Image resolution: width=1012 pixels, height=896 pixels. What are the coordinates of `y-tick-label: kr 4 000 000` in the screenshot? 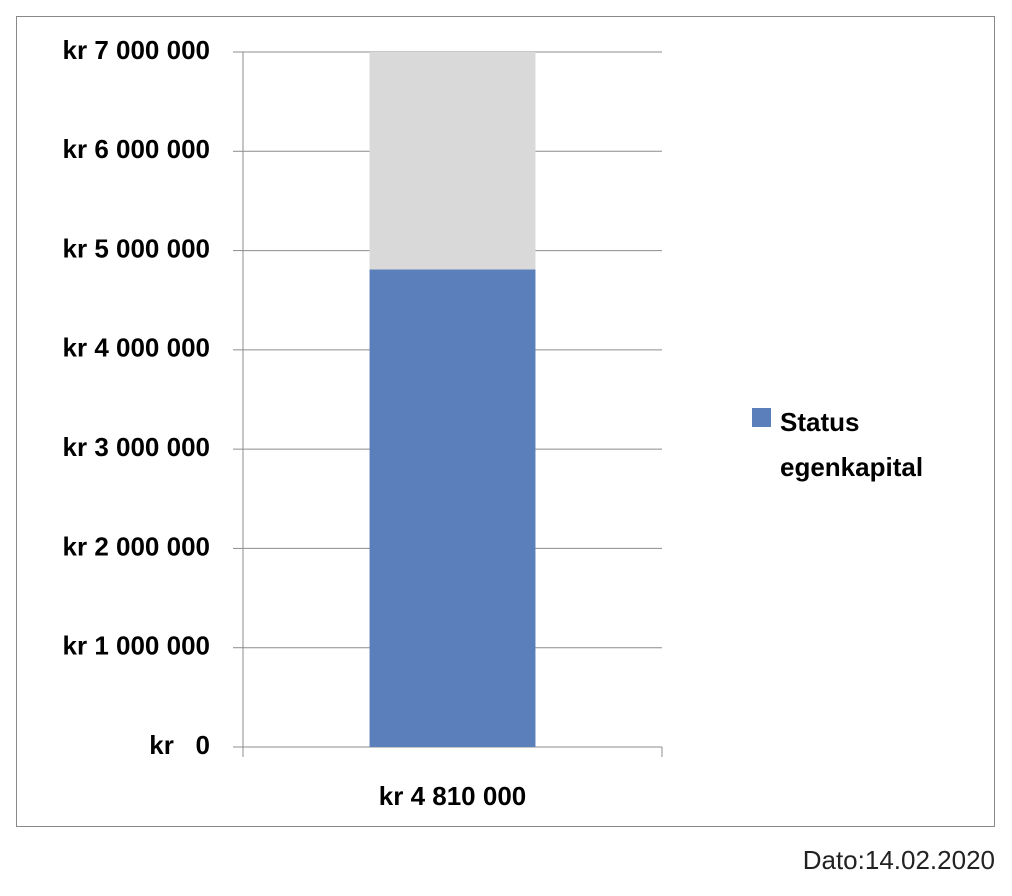 It's located at (136, 348).